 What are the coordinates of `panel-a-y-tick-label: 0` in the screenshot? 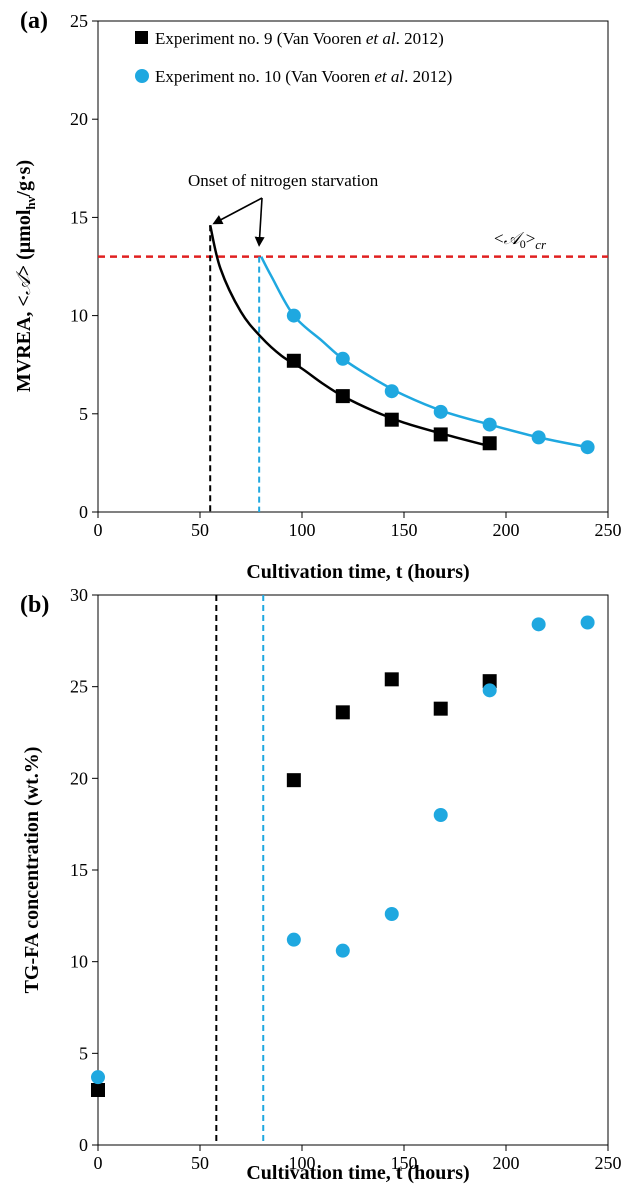 It's located at (83, 512).